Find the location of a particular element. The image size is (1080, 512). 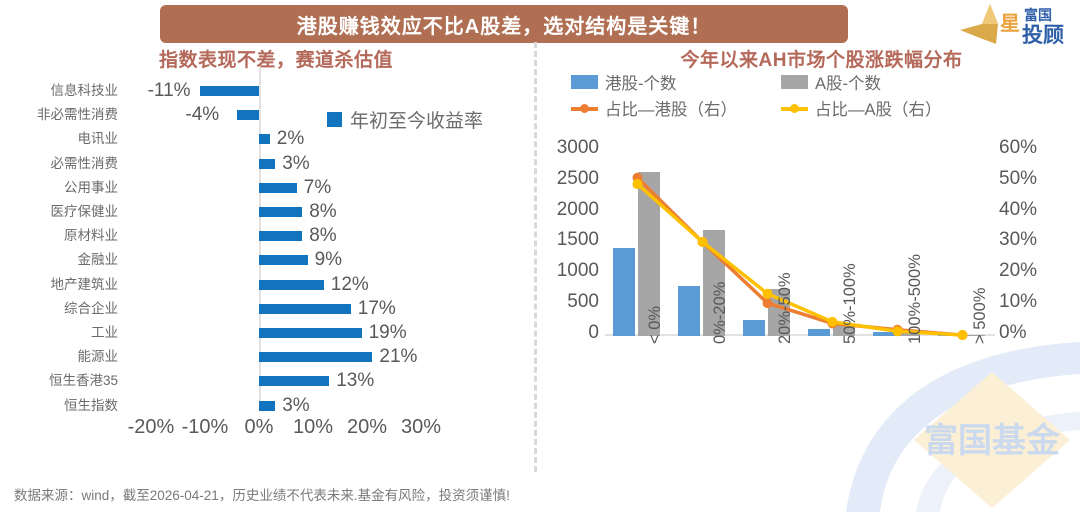

panel-divider is located at coordinates (535, 257).